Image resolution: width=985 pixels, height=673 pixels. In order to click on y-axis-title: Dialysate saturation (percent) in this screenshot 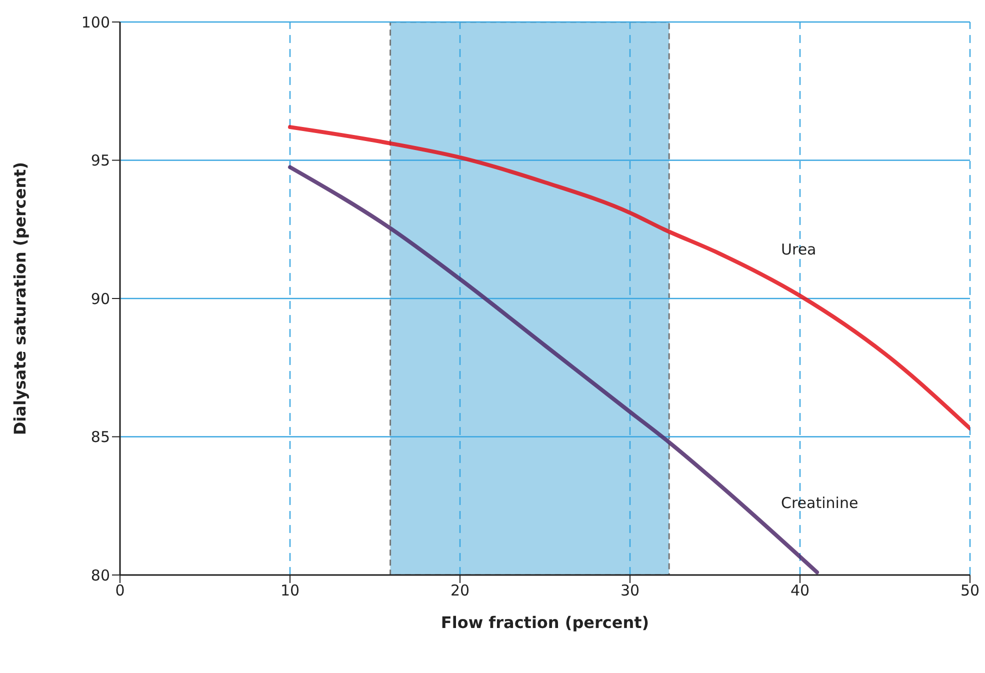, I will do `click(20, 299)`.